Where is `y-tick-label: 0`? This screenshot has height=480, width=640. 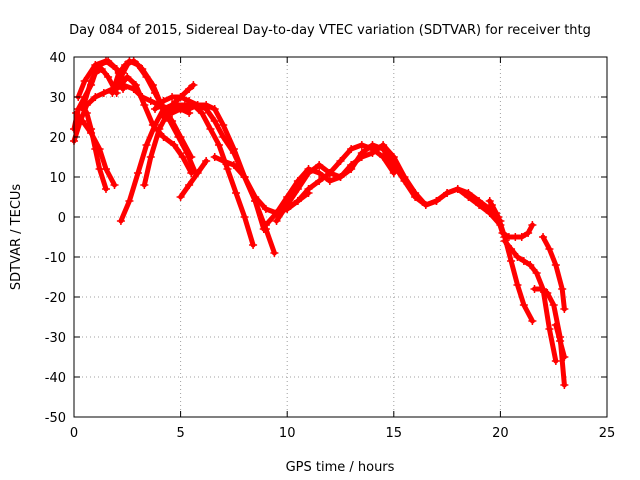 y-tick-label: 0 is located at coordinates (62, 218).